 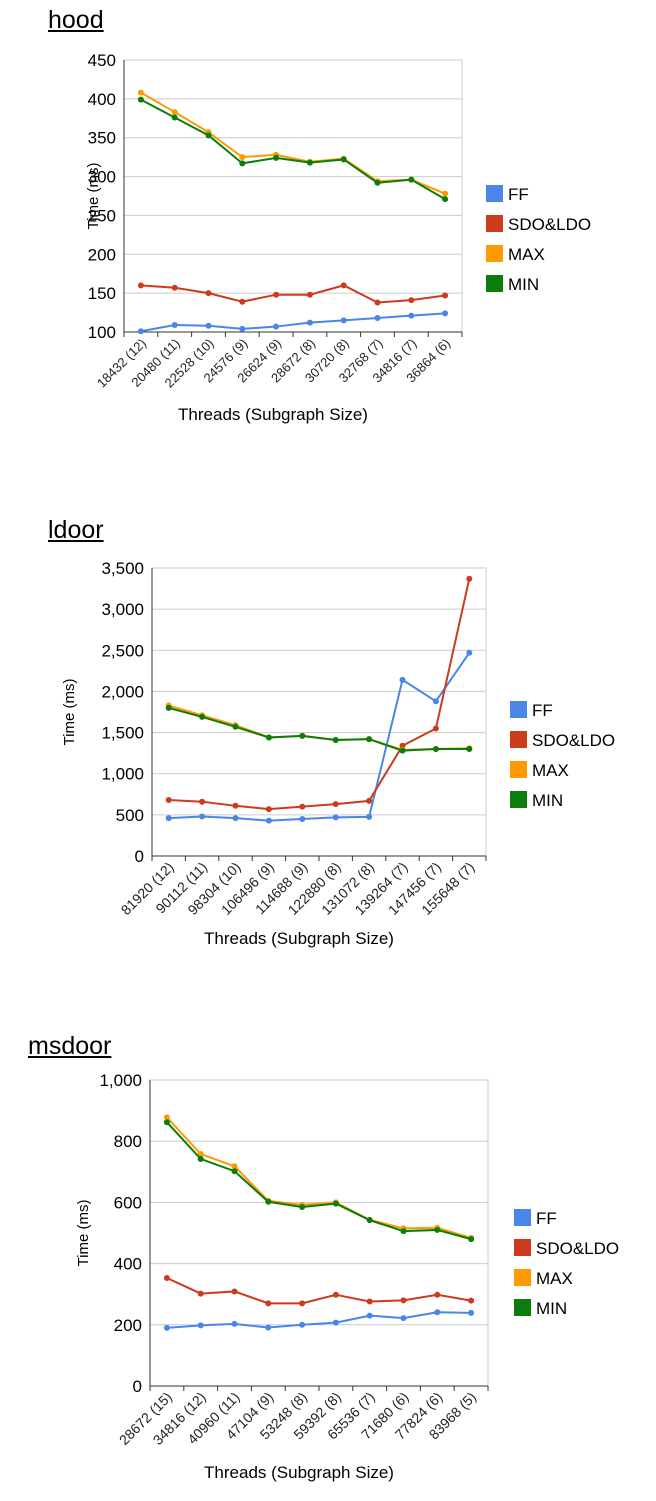 What do you see at coordinates (128, 1141) in the screenshot?
I see `y-tick-label: 800` at bounding box center [128, 1141].